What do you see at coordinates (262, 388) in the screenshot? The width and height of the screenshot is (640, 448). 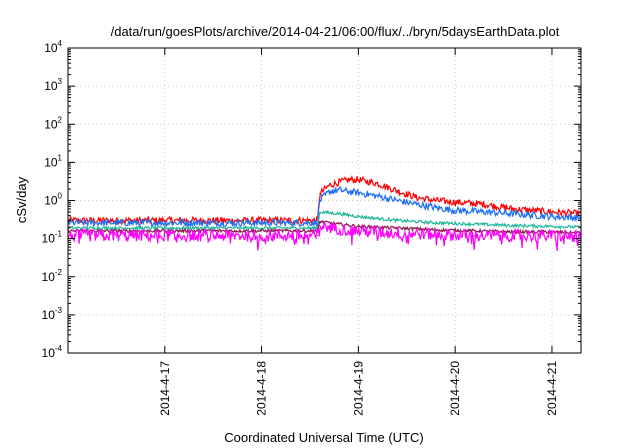 I see `x-tick-label: 2014-4-18` at bounding box center [262, 388].